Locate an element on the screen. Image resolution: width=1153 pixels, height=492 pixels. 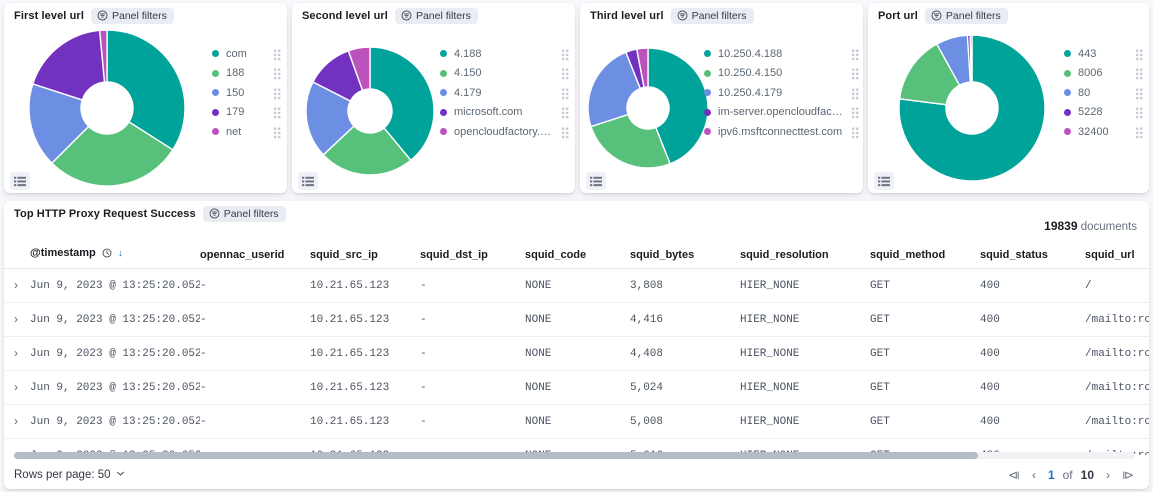
legend-item: ipv6.msftconnecttest.com is located at coordinates (782, 131).